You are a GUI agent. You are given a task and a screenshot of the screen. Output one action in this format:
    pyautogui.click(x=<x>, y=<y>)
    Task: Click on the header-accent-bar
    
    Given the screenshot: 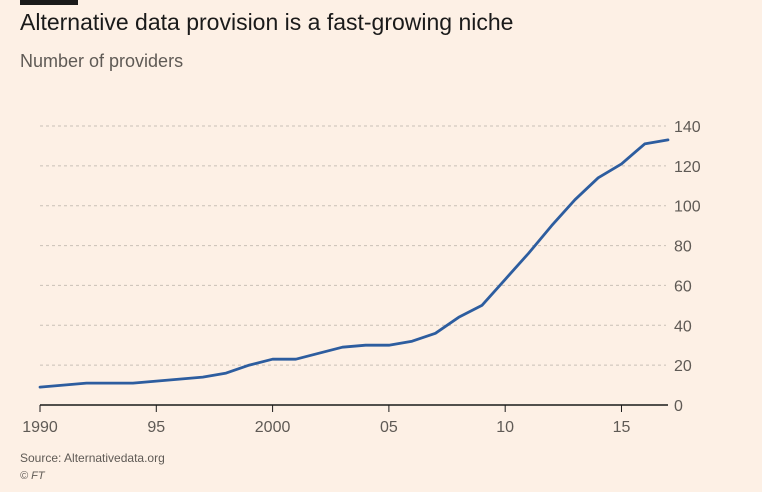 What is the action you would take?
    pyautogui.click(x=49, y=2)
    